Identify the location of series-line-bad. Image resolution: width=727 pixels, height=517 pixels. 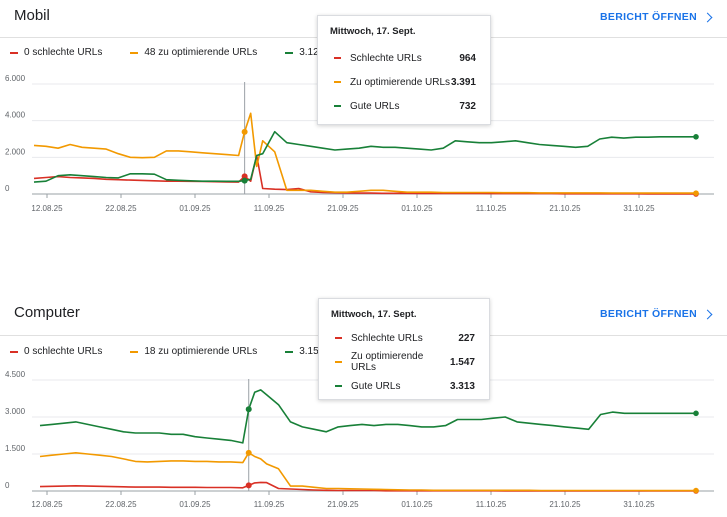
(364, 174).